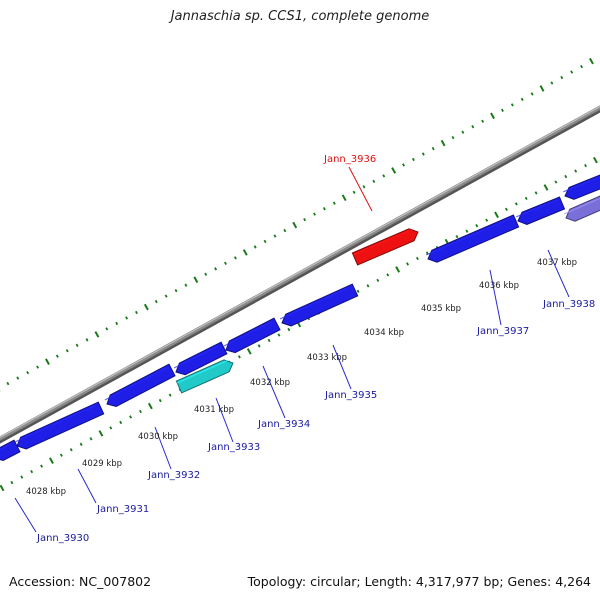 The height and width of the screenshot is (600, 600). Describe the element at coordinates (349, 159) in the screenshot. I see `gene-label: Jann_3936` at that location.